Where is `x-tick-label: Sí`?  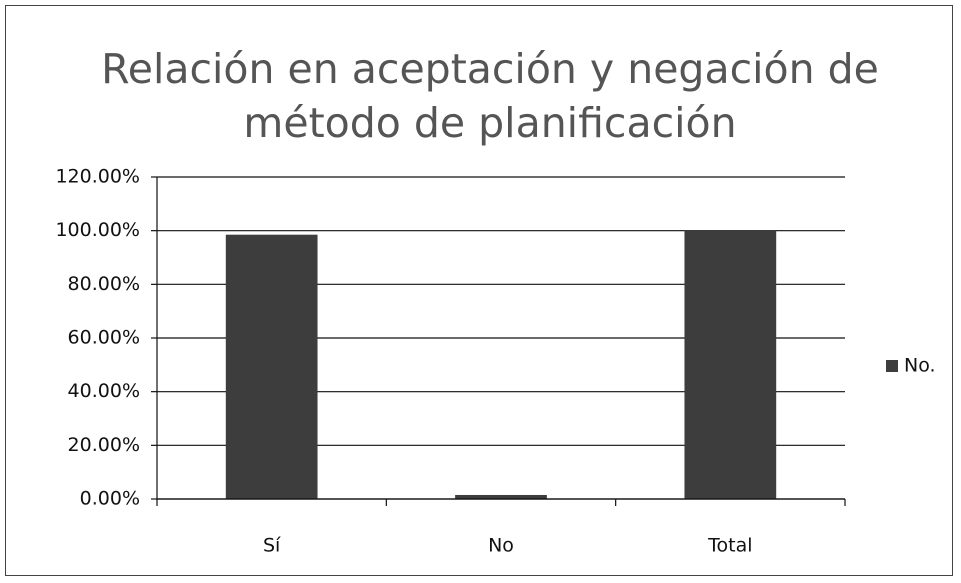
x-tick-label: Sí is located at coordinates (272, 546).